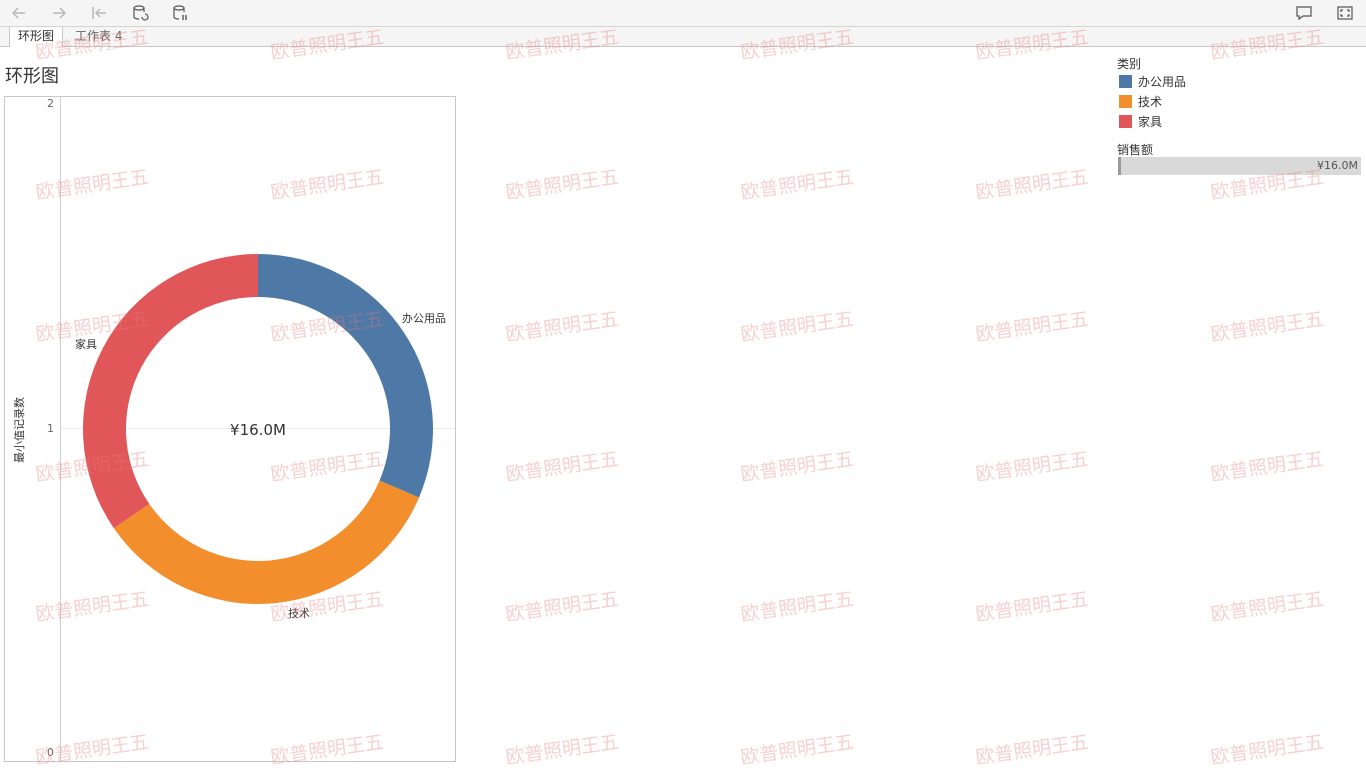  I want to click on gridline, so click(258, 428).